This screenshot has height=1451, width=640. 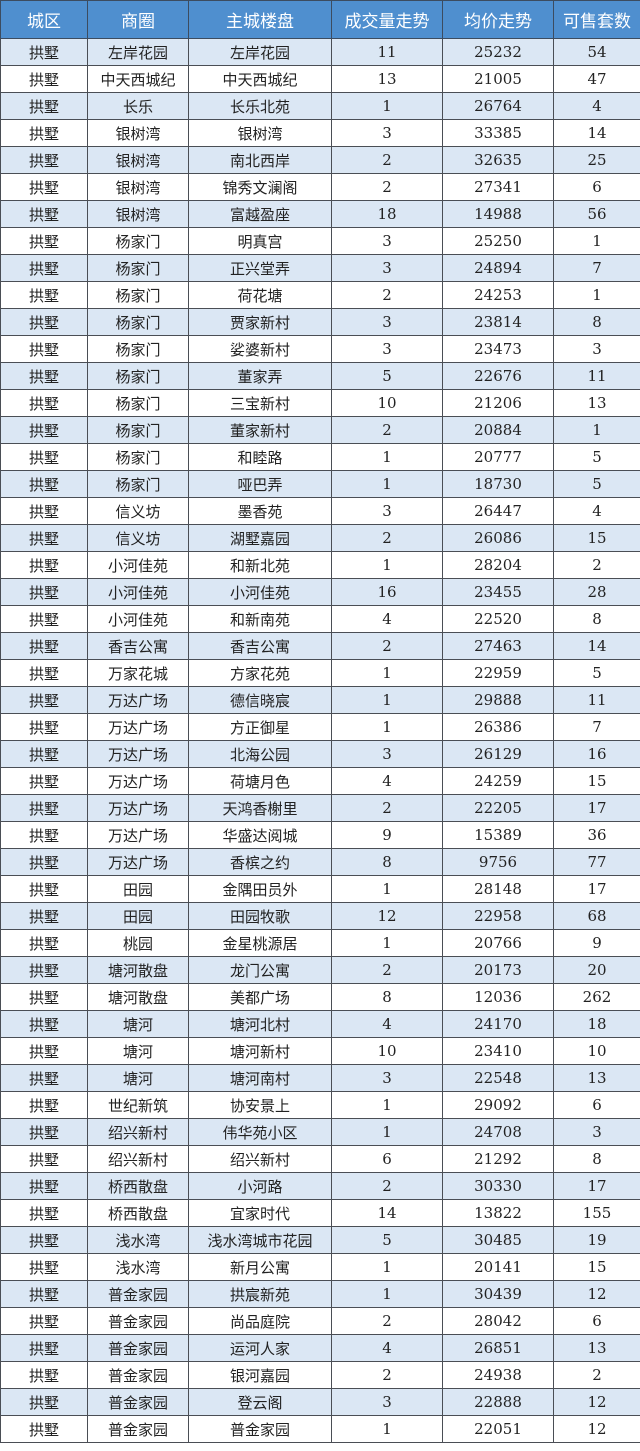 I want to click on property-cell: 银河嘉园, so click(x=260, y=1375).